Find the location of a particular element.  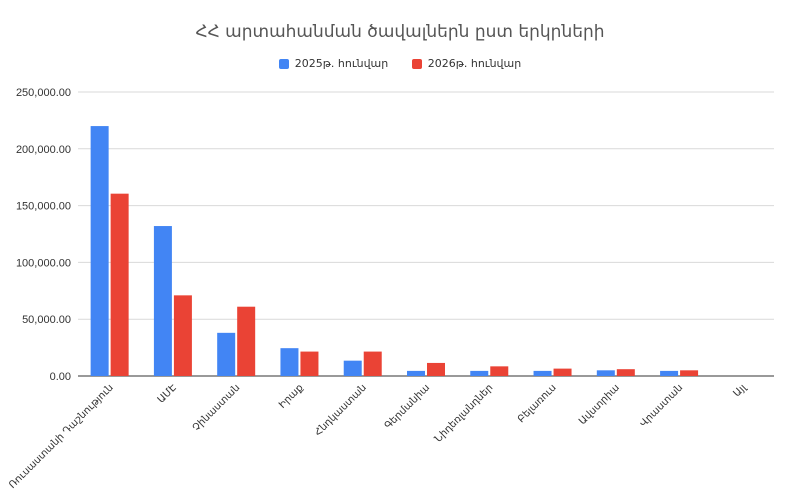

chart-title: ՀՀ արտահանման ծավալներն ըստ երկրների is located at coordinates (400, 32).